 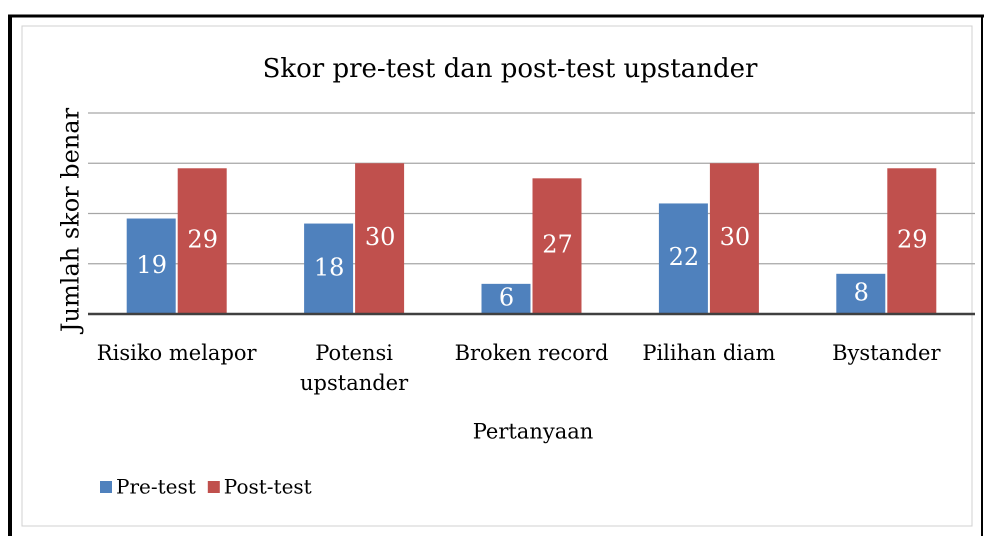 I want to click on x-tick-label: Risiko melapor, so click(x=176, y=353).